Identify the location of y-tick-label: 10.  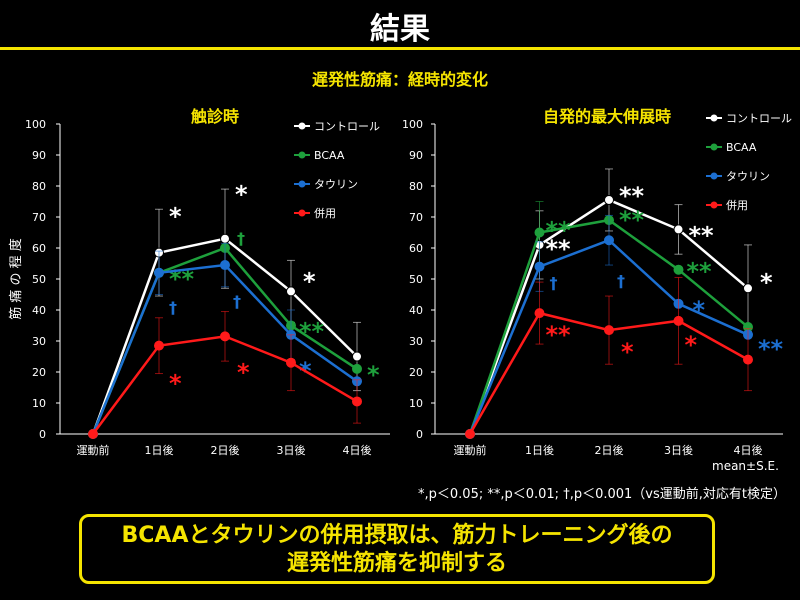
(39, 403).